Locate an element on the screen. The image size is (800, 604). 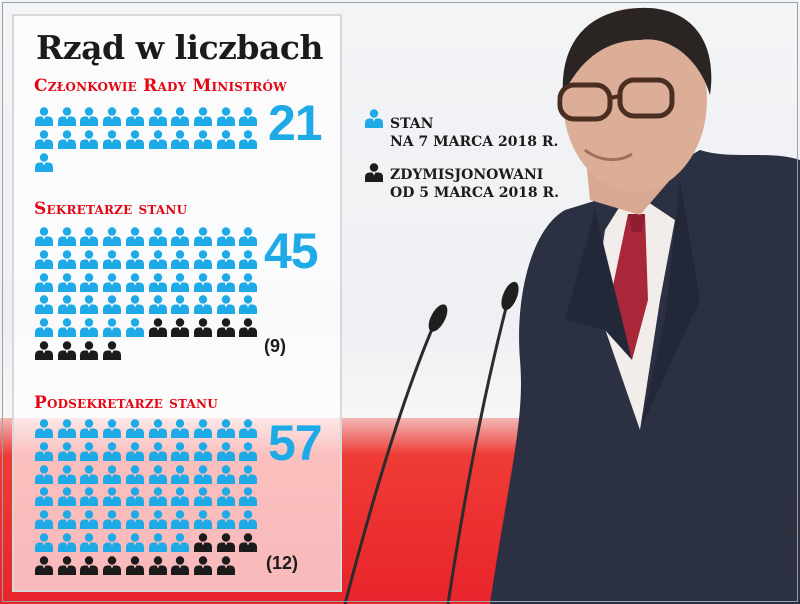
legend-current-line2: NA 7 MARCA 2018 R. is located at coordinates (474, 142).